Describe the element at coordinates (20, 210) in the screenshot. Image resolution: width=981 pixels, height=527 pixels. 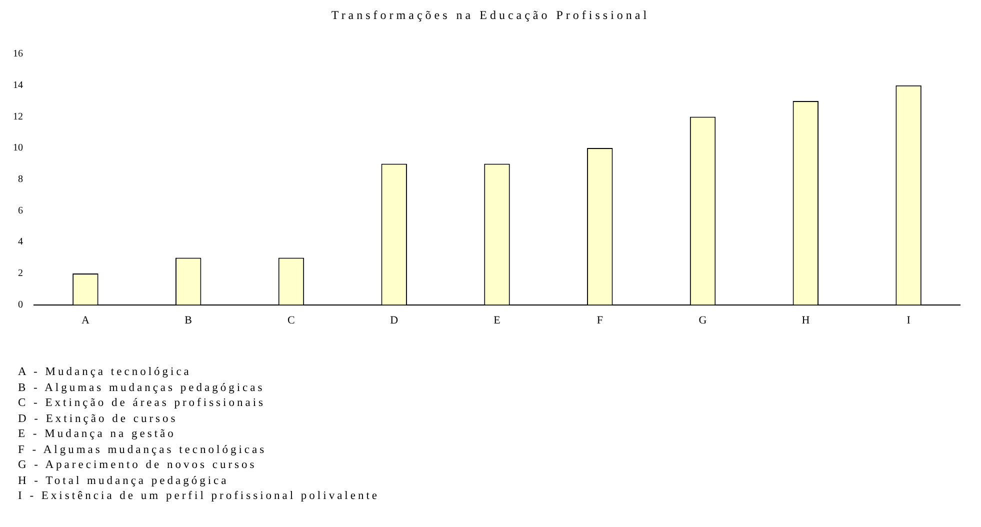
I see `y-tick-label: 6` at that location.